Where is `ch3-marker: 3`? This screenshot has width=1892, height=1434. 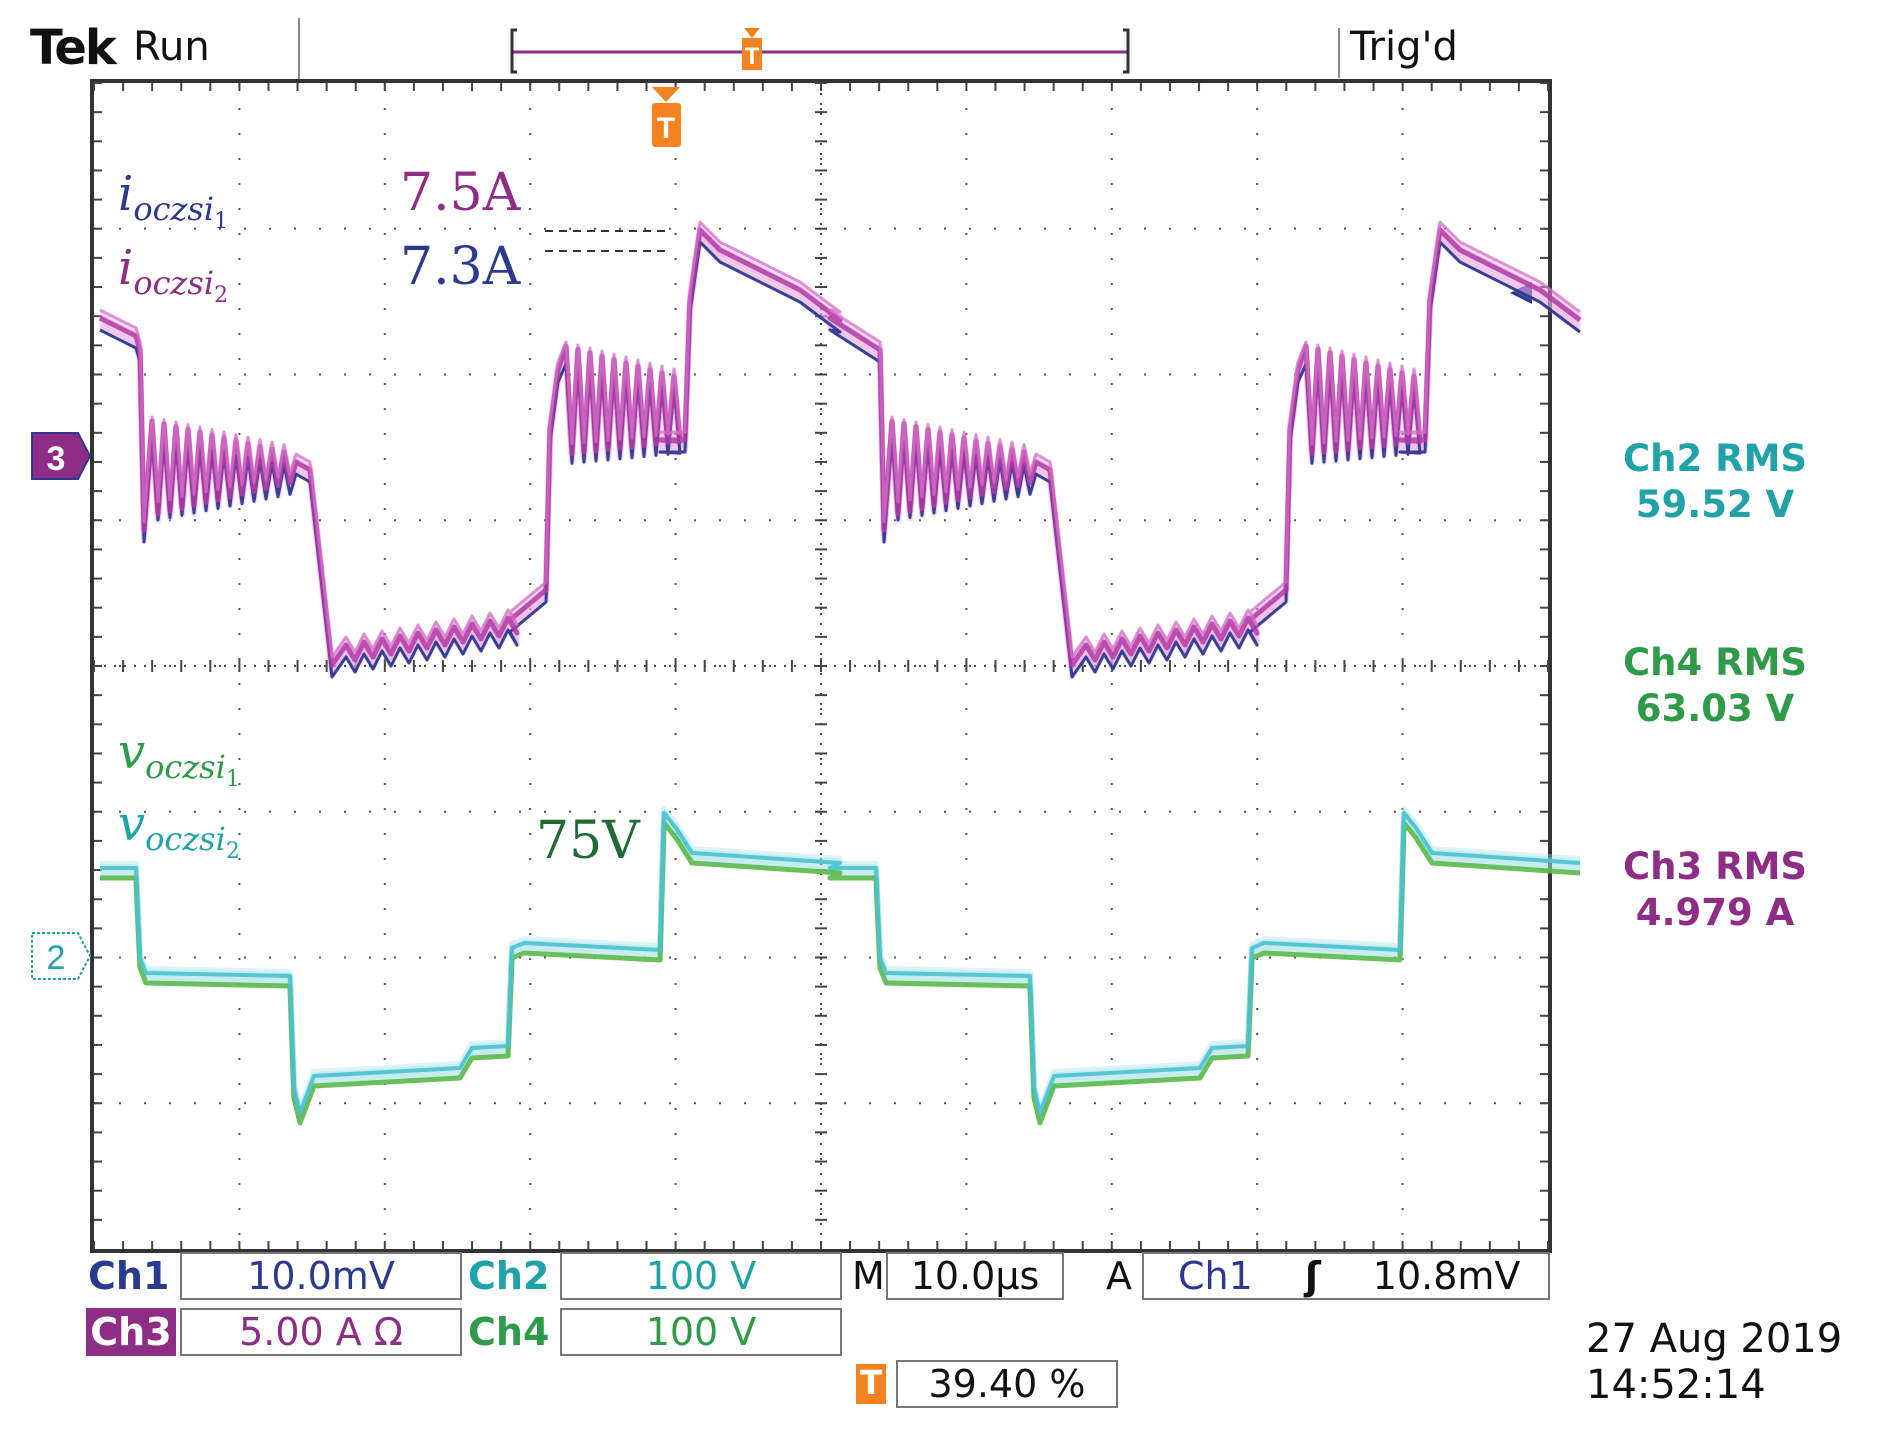
ch3-marker: 3 is located at coordinates (61, 456).